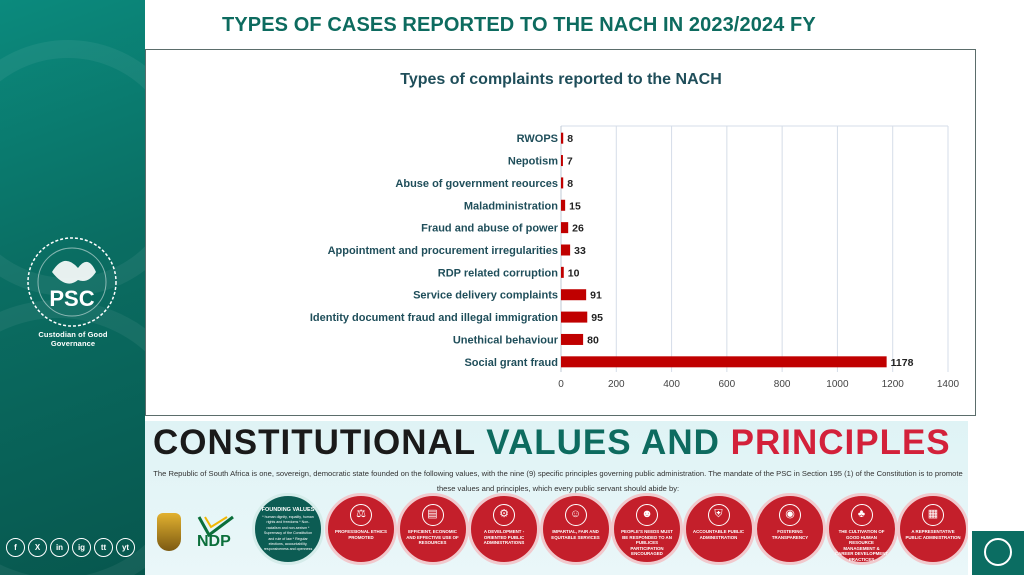  I want to click on banner-heading: CONSTITUTIONAL VALUES AND PRINCIPLES, so click(552, 443).